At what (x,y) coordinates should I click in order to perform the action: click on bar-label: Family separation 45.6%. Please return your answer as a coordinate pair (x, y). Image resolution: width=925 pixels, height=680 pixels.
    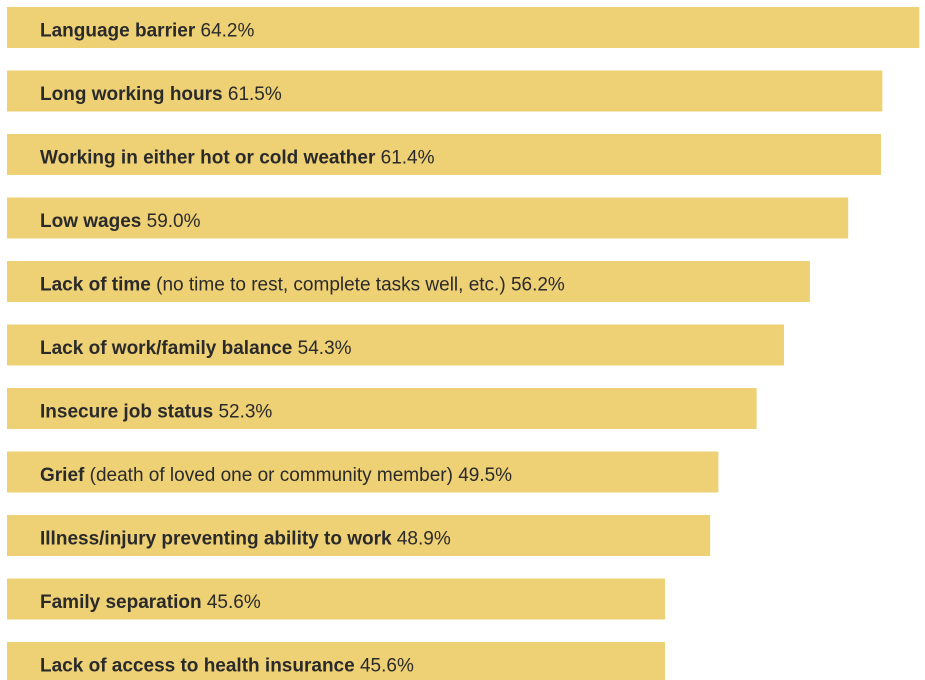
    Looking at the image, I should click on (150, 602).